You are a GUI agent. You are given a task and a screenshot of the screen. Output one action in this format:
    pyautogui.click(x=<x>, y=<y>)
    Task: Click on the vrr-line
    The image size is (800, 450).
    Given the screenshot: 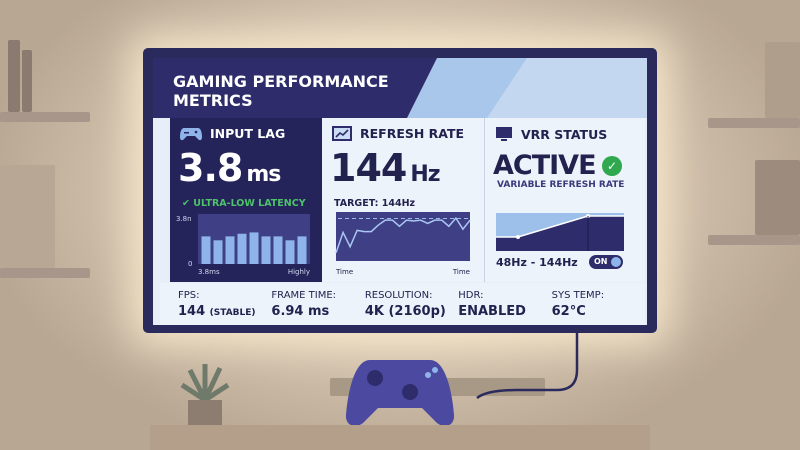 What is the action you would take?
    pyautogui.click(x=560, y=226)
    